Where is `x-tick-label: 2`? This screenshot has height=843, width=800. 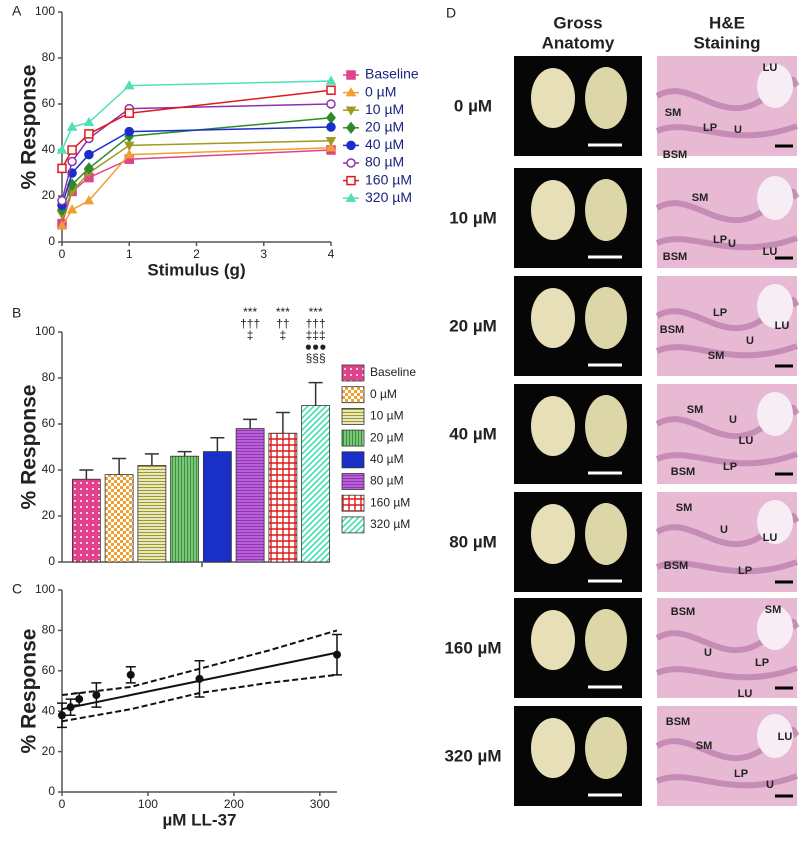
x-tick-label: 2 is located at coordinates (196, 254).